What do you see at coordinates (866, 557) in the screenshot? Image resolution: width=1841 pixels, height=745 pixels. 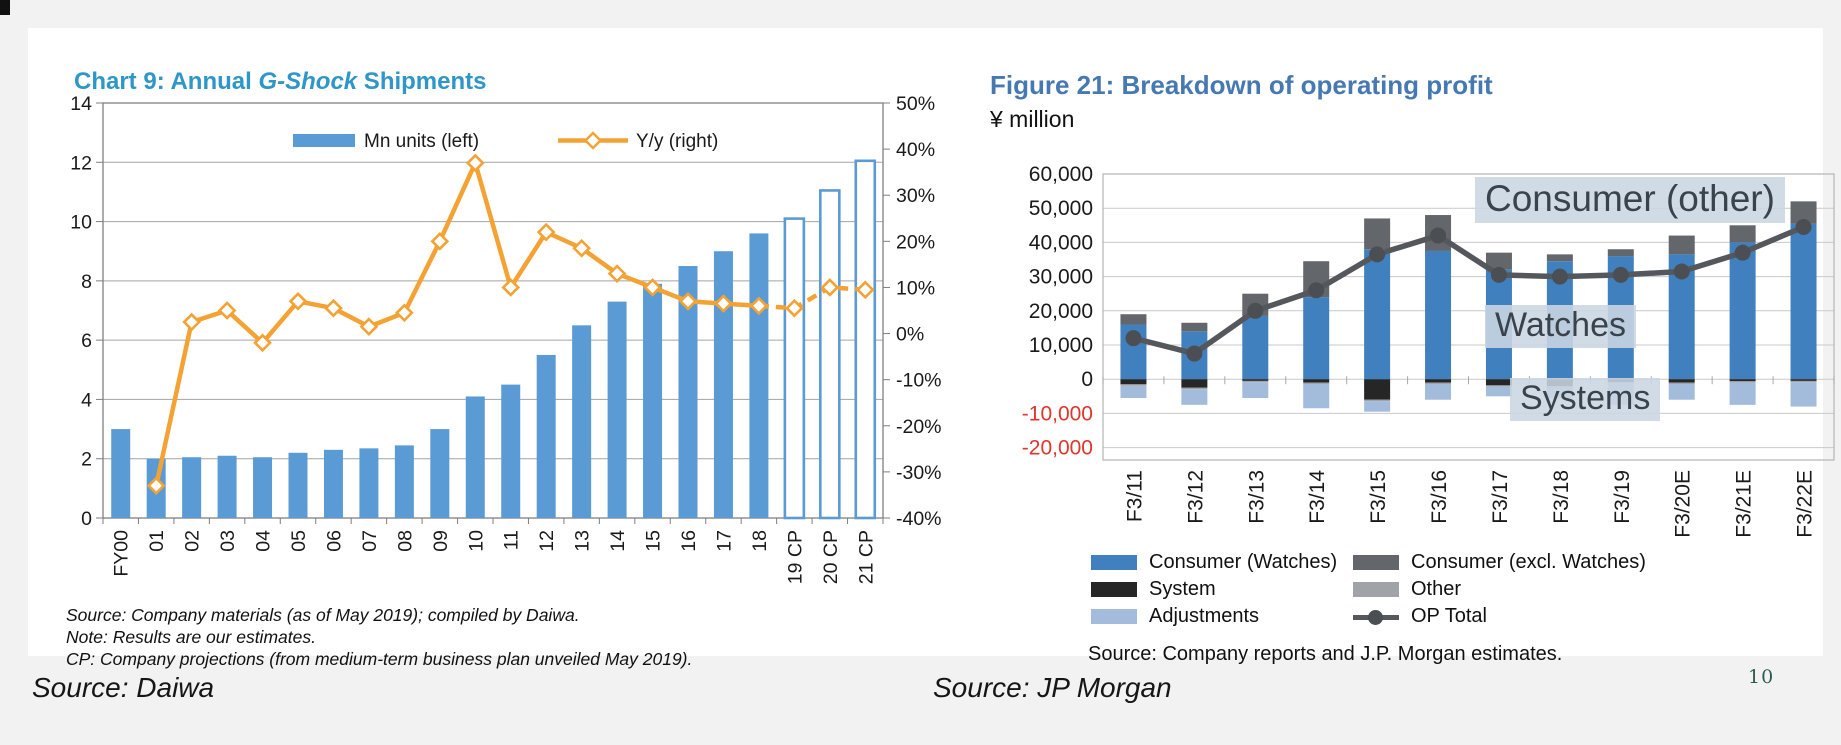 I see `x-axis-label: 21 CP` at bounding box center [866, 557].